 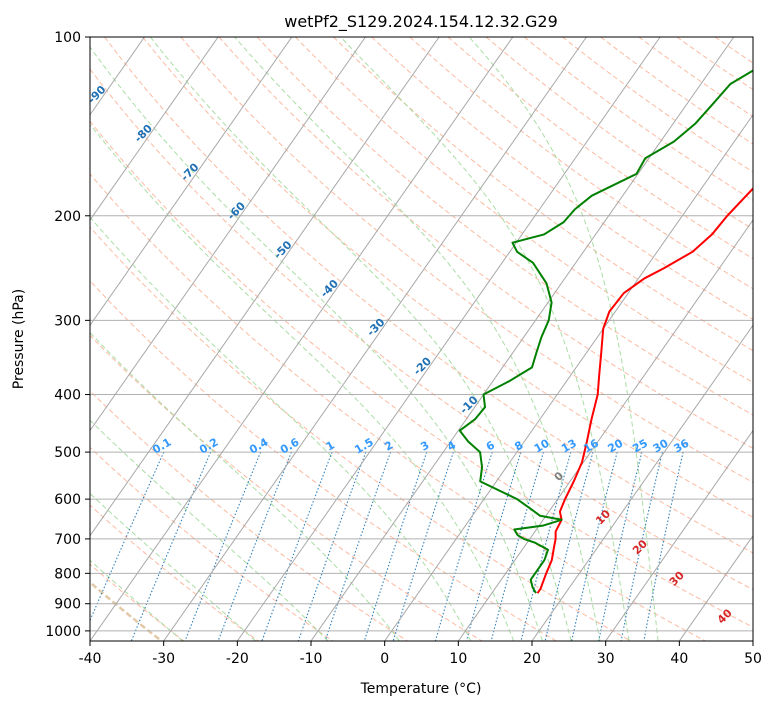 I want to click on x-tick-label: 0, so click(x=384, y=659).